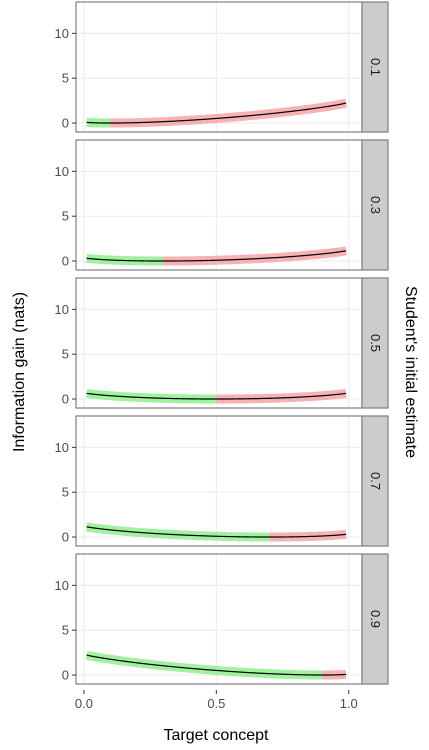 The image size is (429, 750). Describe the element at coordinates (410, 372) in the screenshot. I see `facet-title: Student's initial estimate` at that location.